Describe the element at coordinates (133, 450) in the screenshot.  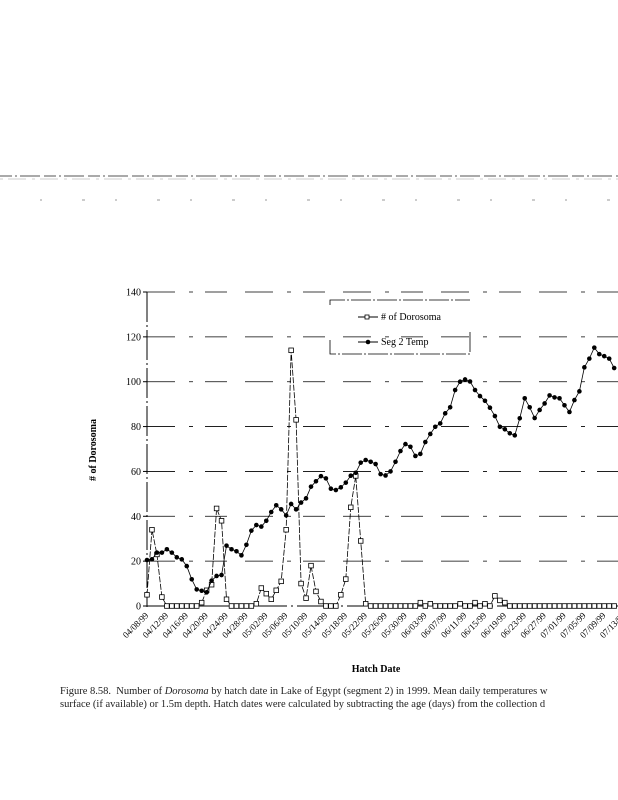
I see `y-tick-labels: 0 20 40 60 80 100 120 140` at that location.